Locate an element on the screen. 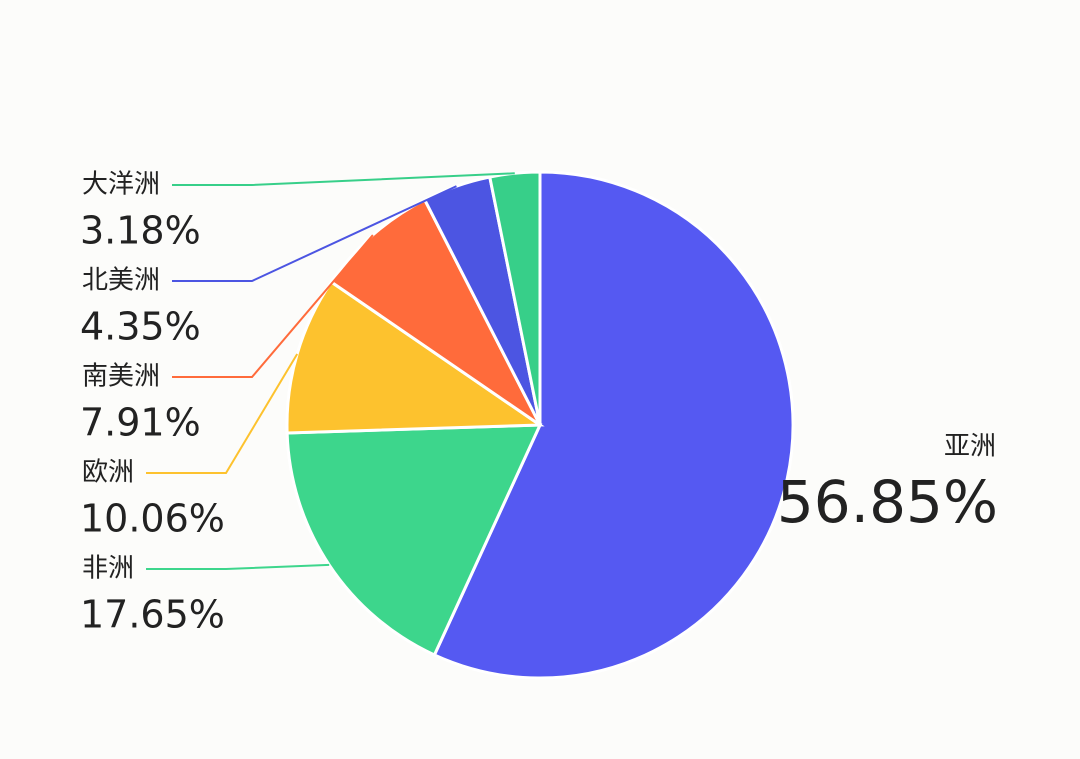 The height and width of the screenshot is (759, 1080). slice-label: 南美洲 is located at coordinates (121, 377).